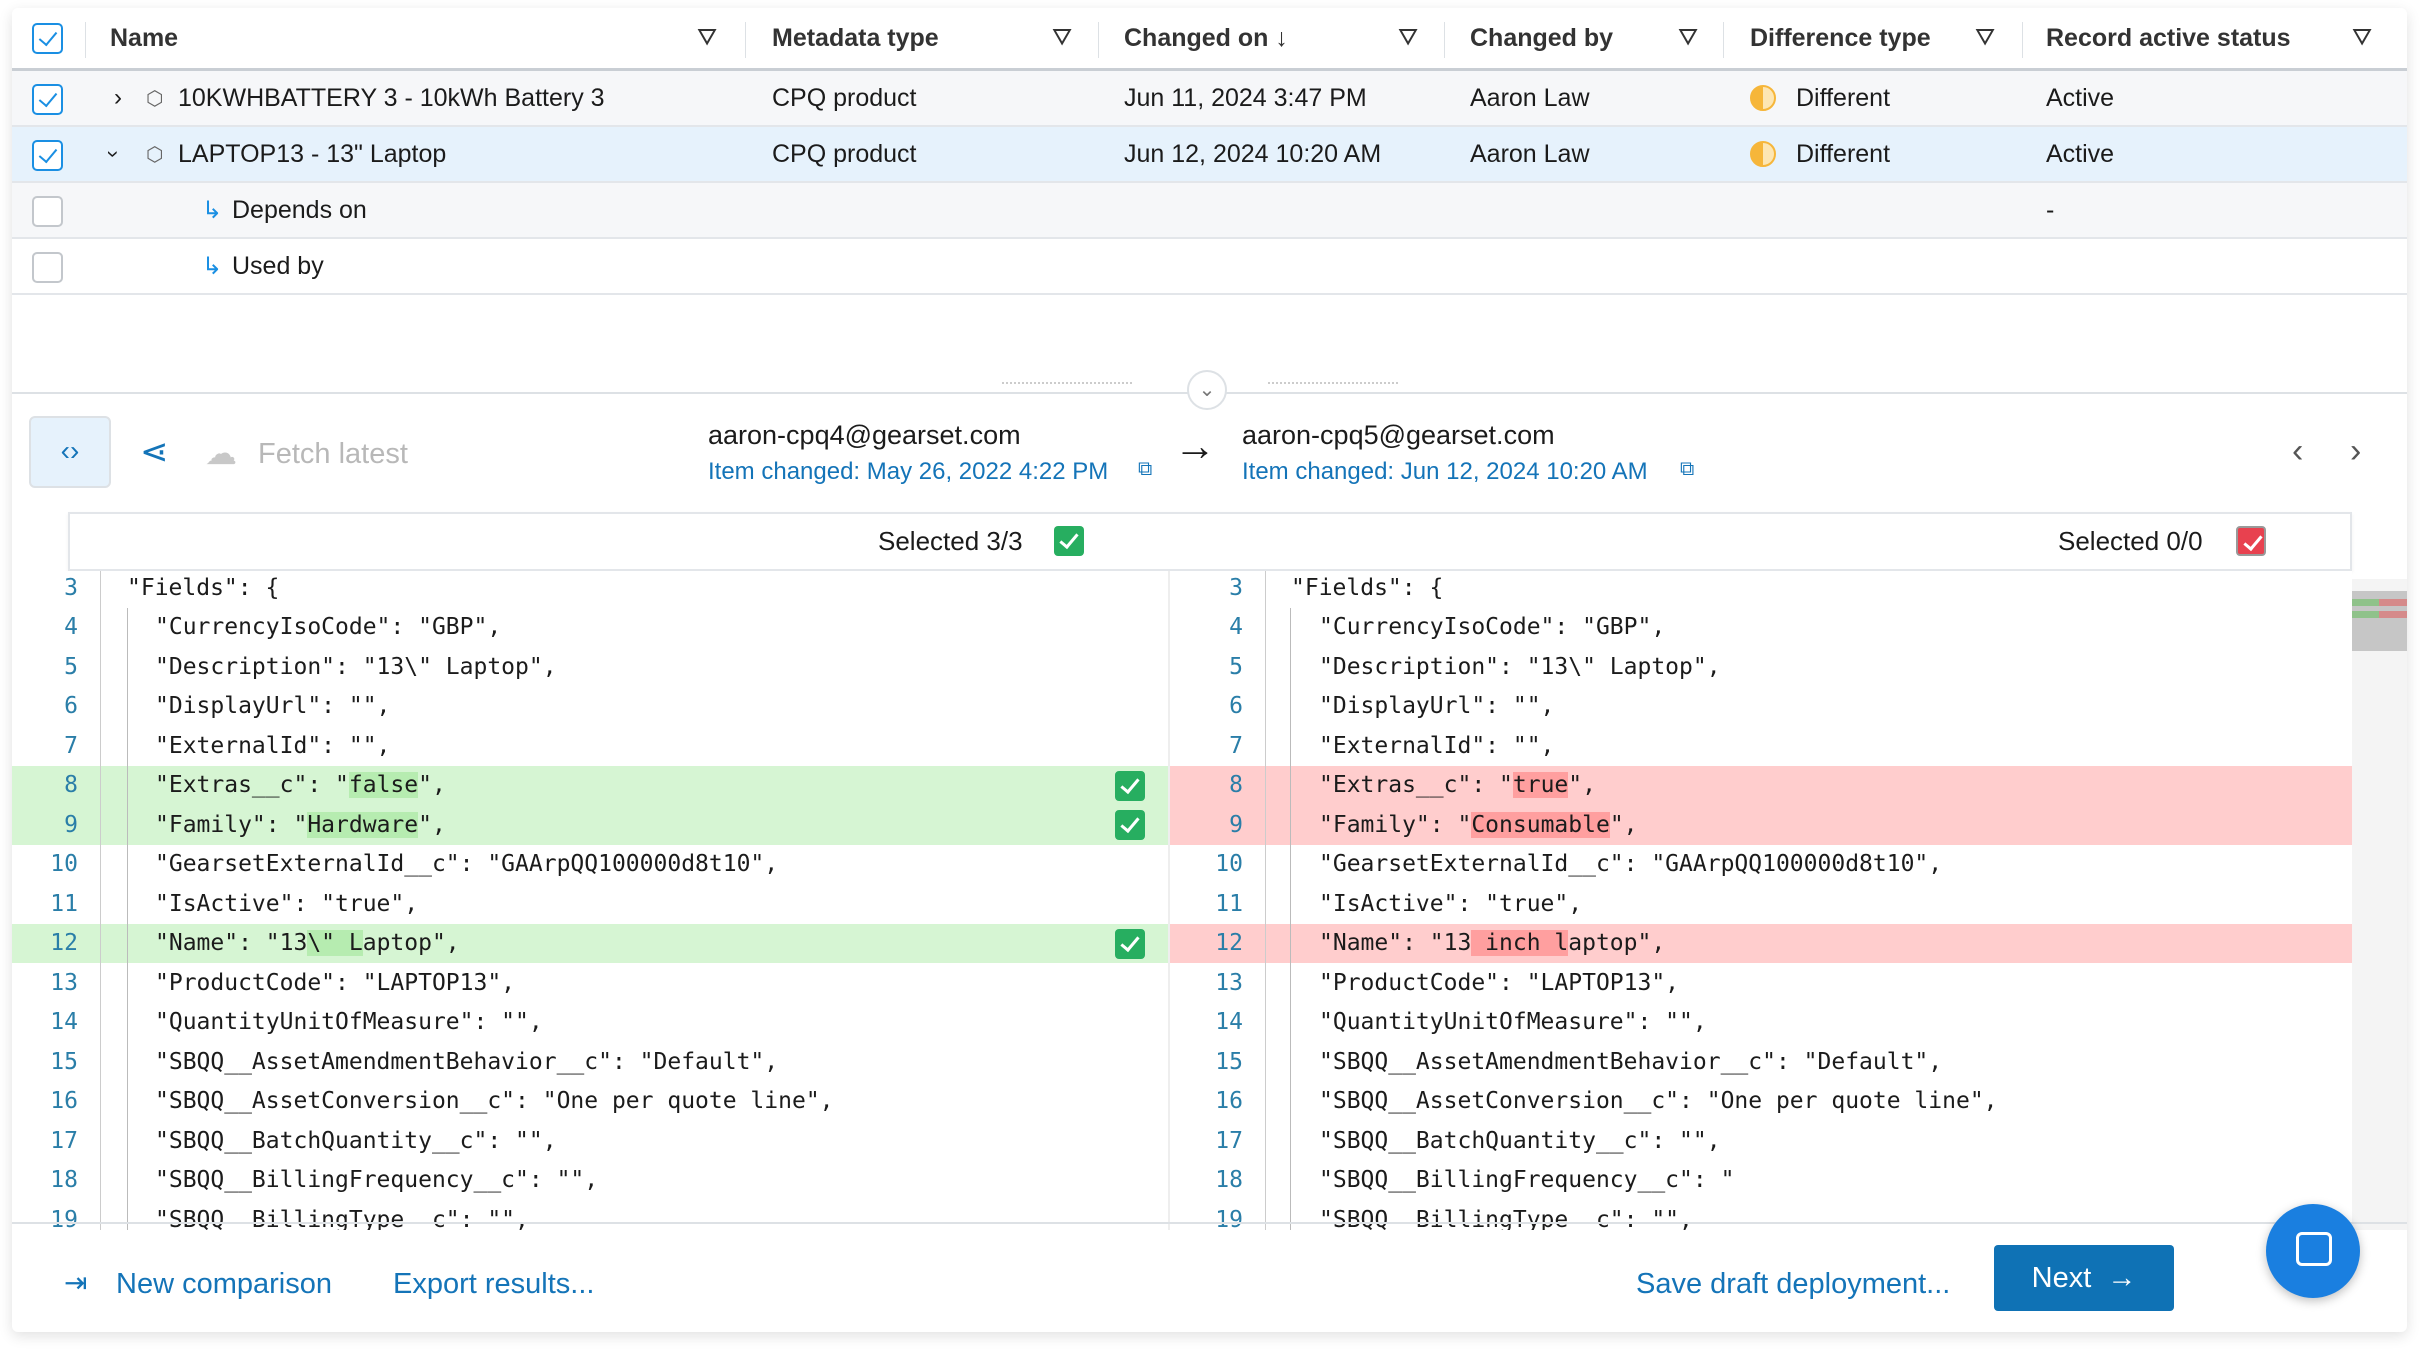 This screenshot has width=2422, height=1354. What do you see at coordinates (1761, 627) in the screenshot?
I see `code-line: 4 "CurrencyIsoCode": "GBP",` at bounding box center [1761, 627].